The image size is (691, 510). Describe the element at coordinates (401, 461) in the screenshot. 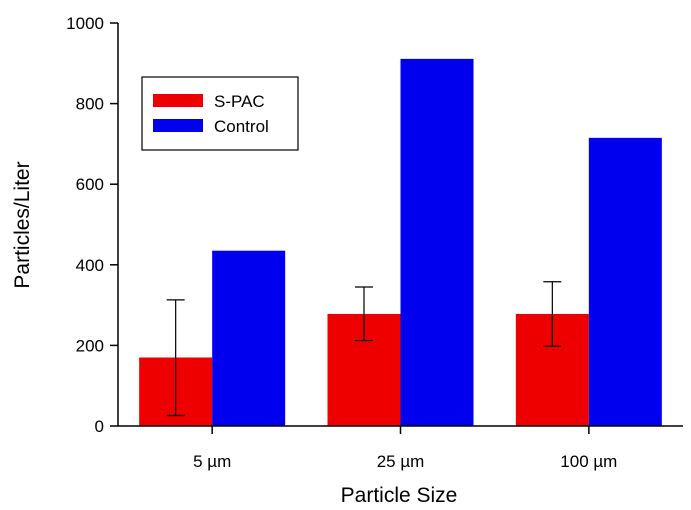

I see `x-tick-label-25-m: 25 µm` at that location.